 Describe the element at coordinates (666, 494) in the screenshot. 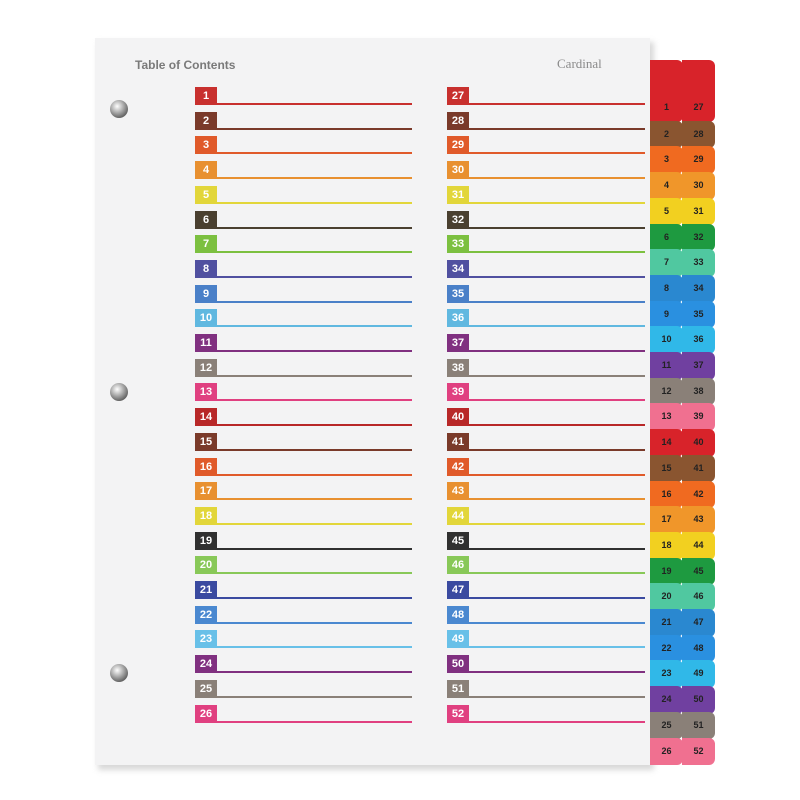

I see `index-tab: 16` at that location.